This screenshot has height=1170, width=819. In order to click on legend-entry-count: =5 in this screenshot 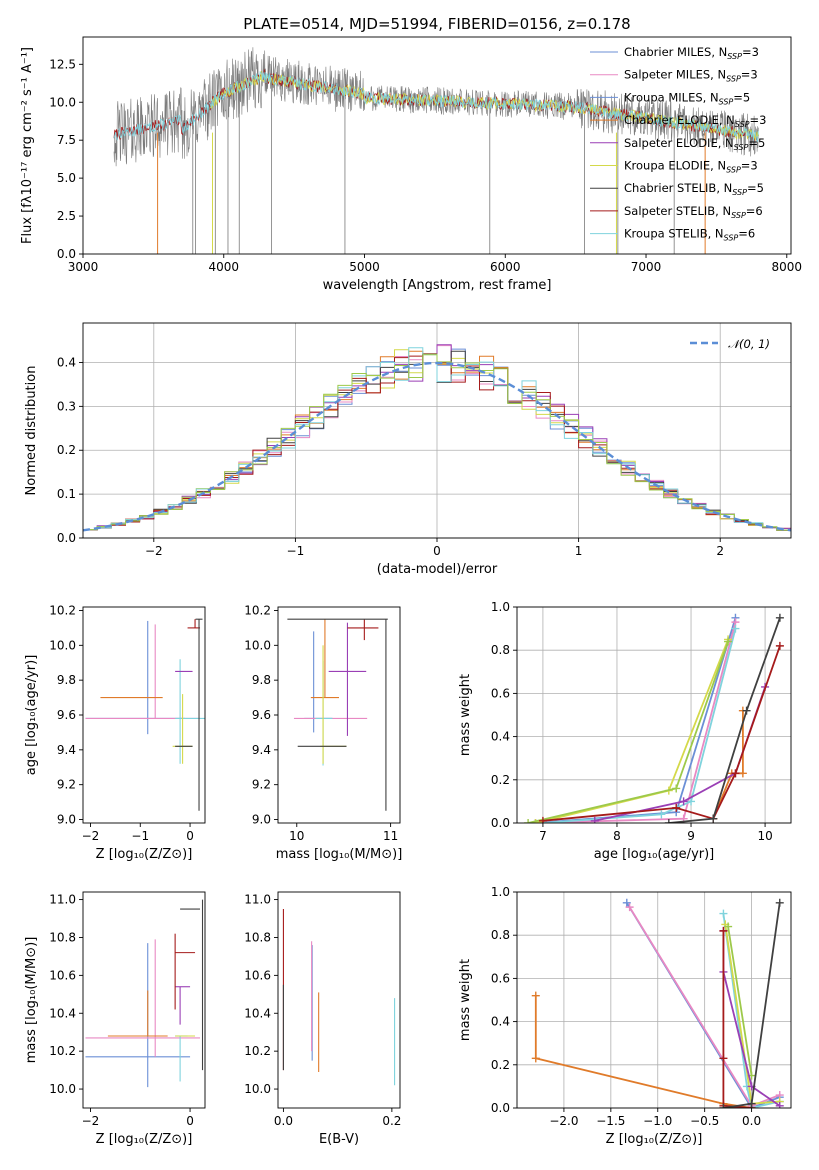, I will do `click(756, 143)`.